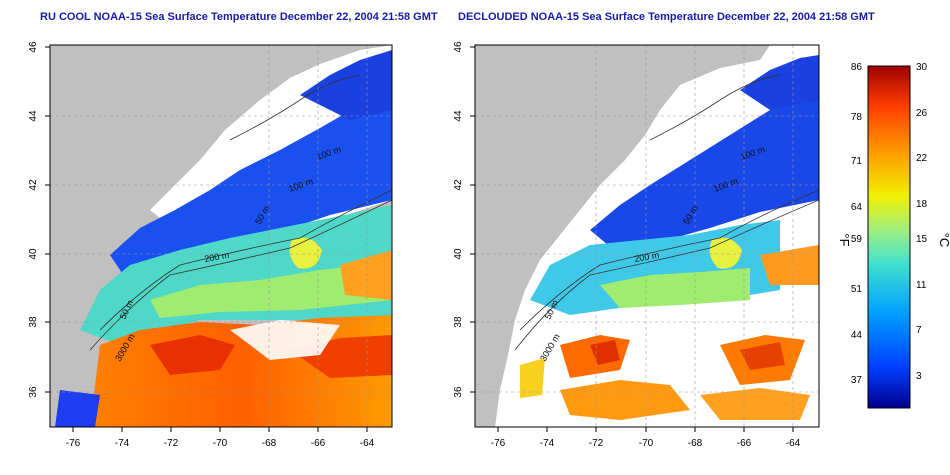 Image resolution: width=950 pixels, height=475 pixels. What do you see at coordinates (857, 335) in the screenshot?
I see `fahrenheit-tick: 44` at bounding box center [857, 335].